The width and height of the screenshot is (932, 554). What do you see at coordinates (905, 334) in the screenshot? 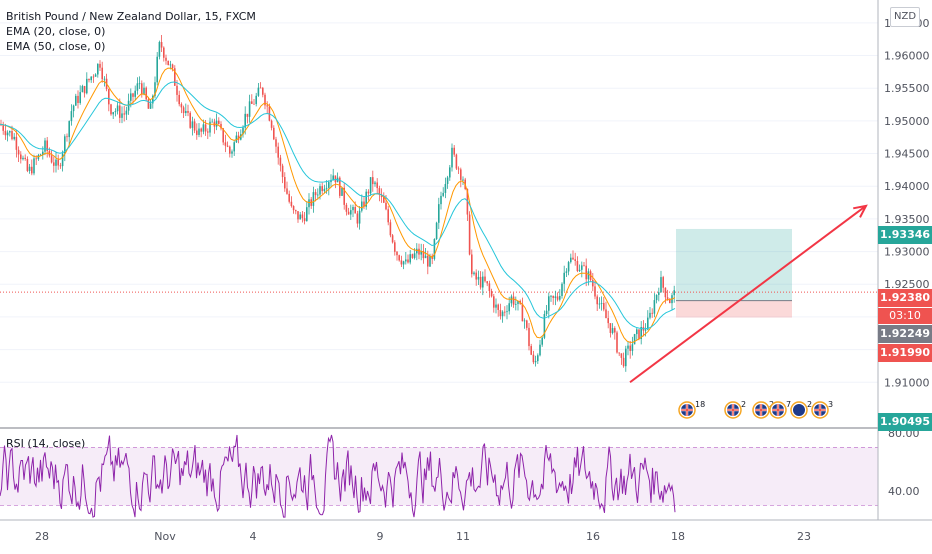
I see `entry-price-tag: 1.92249` at bounding box center [905, 334].